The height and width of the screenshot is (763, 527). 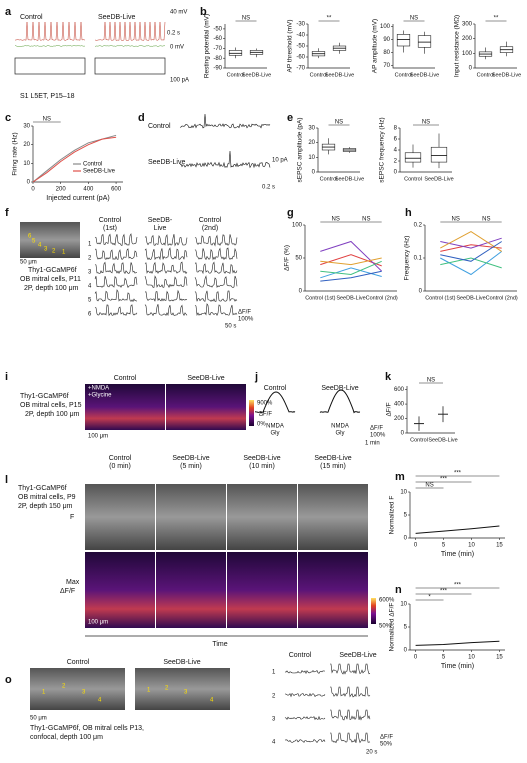 What do you see at coordinates (120, 466) in the screenshot?
I see `label: (0 min)` at bounding box center [120, 466].